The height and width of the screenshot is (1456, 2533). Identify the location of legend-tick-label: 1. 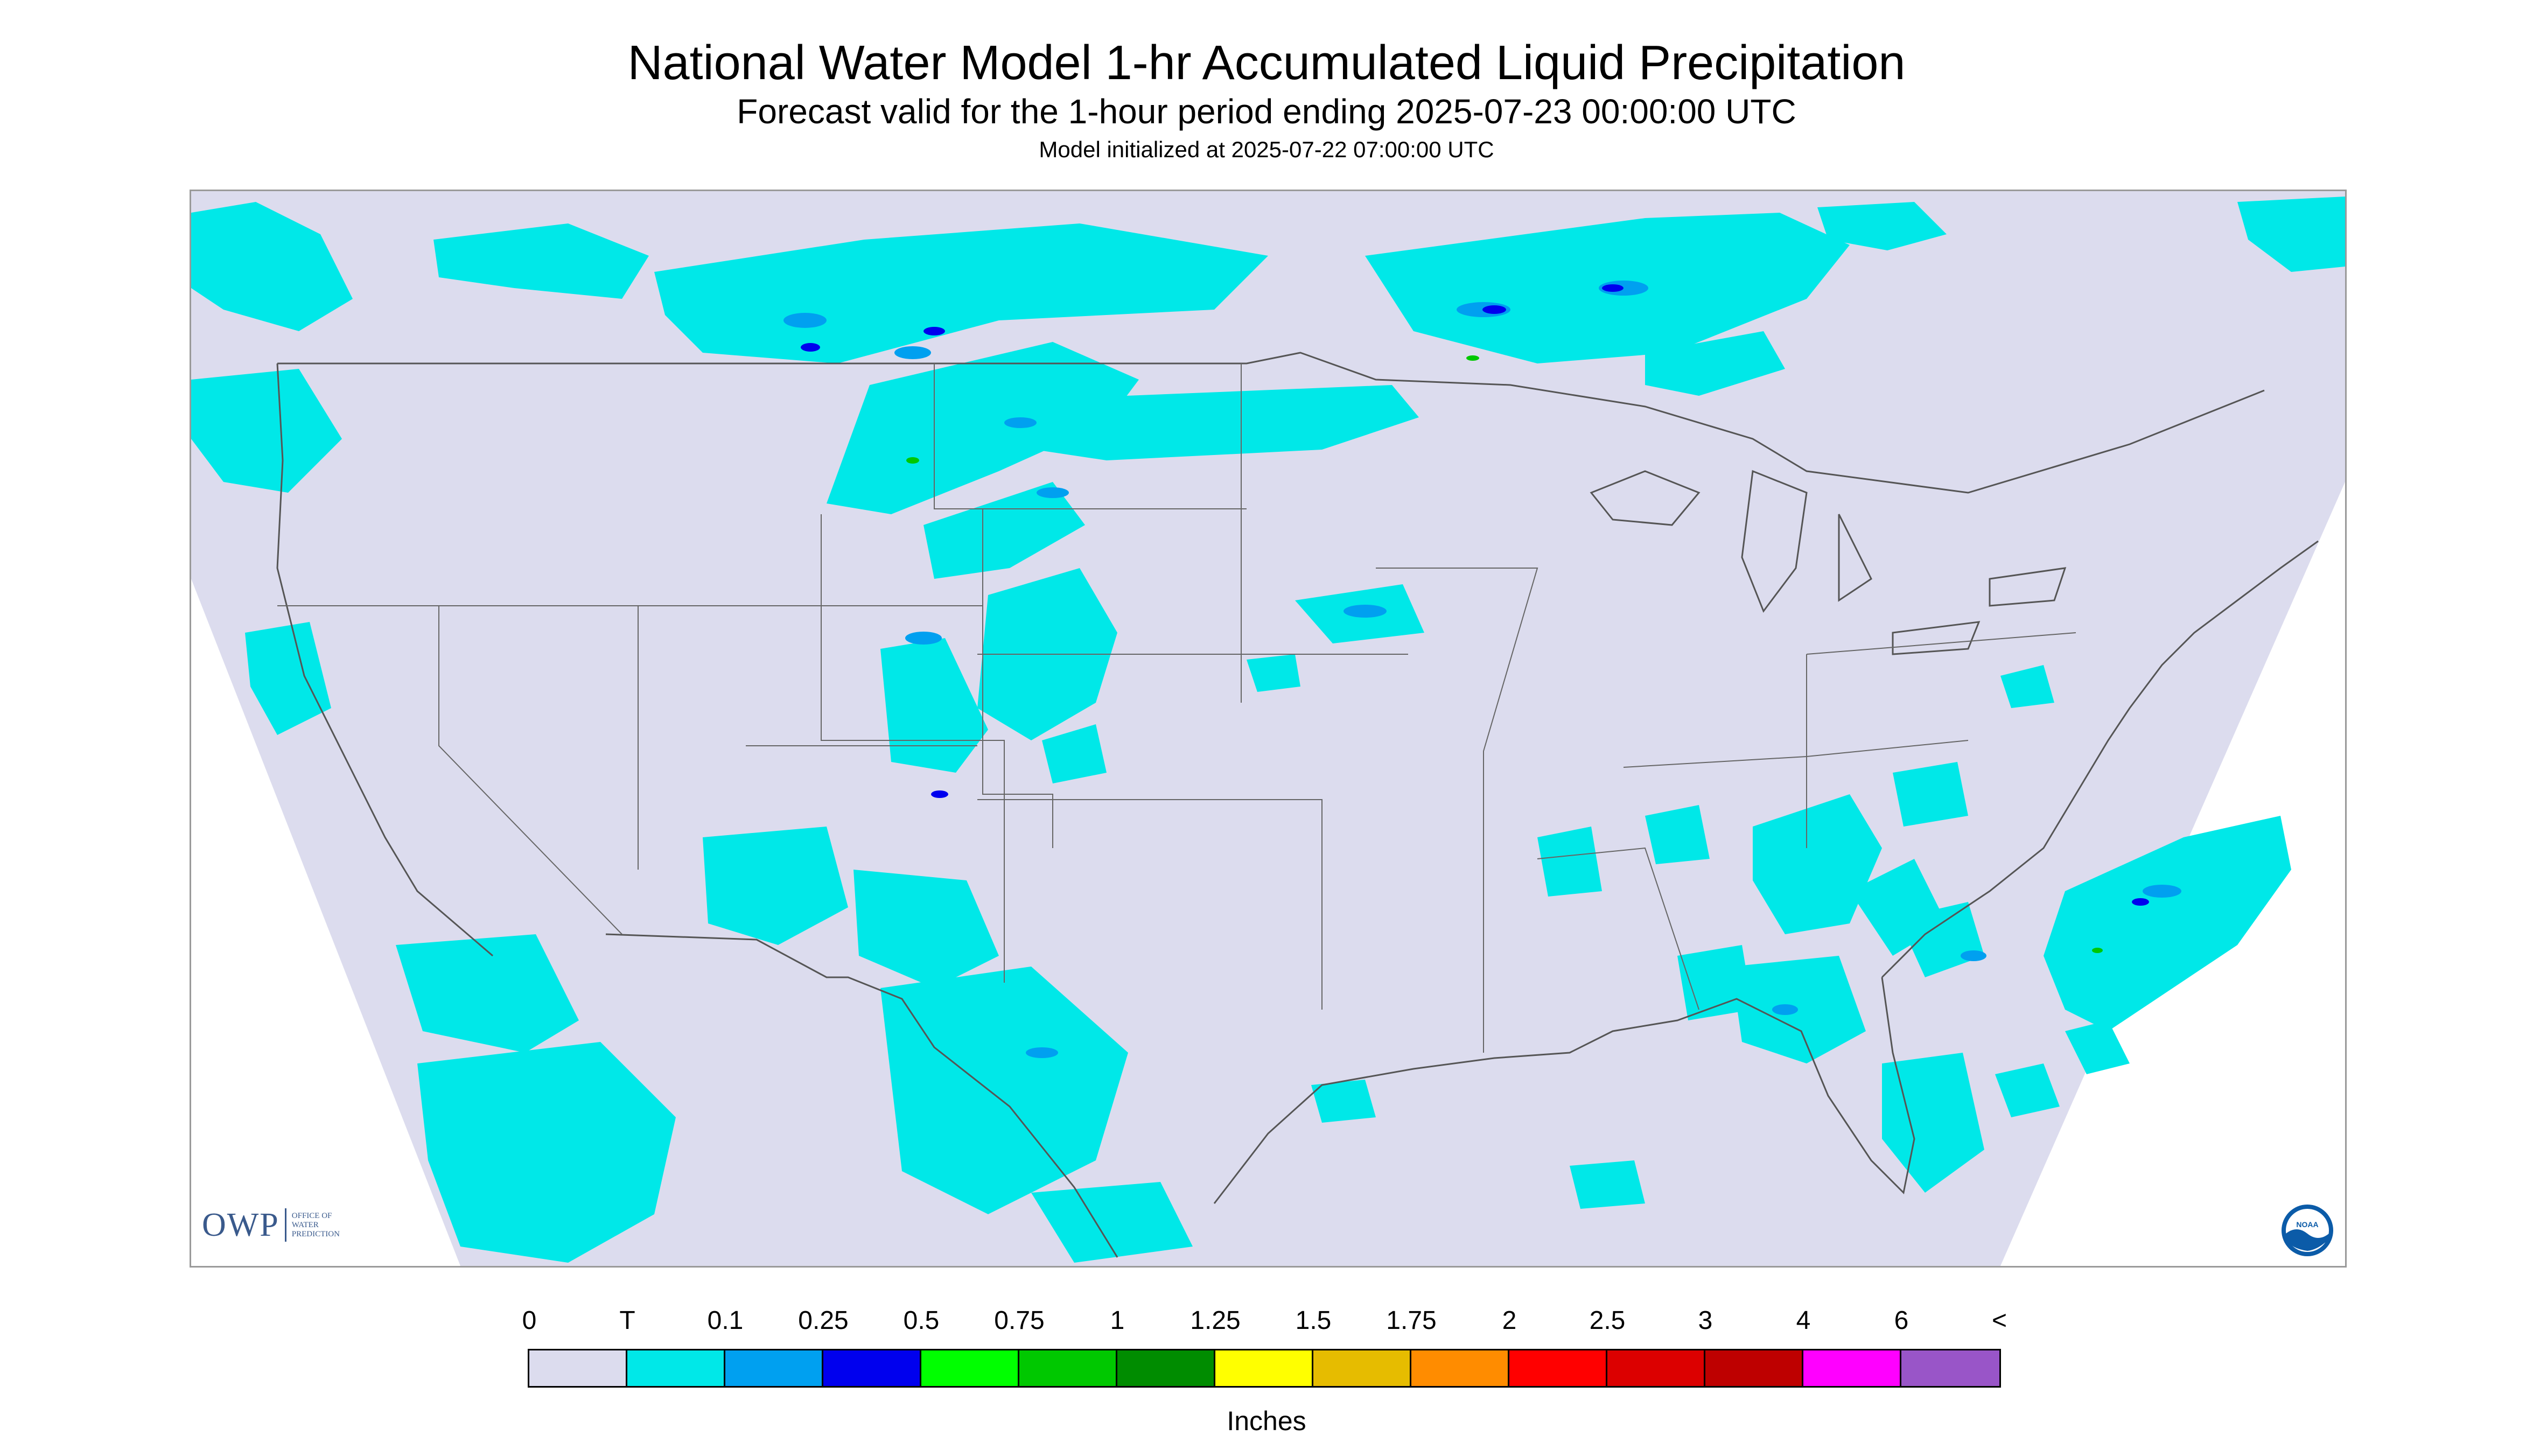
(1118, 1320).